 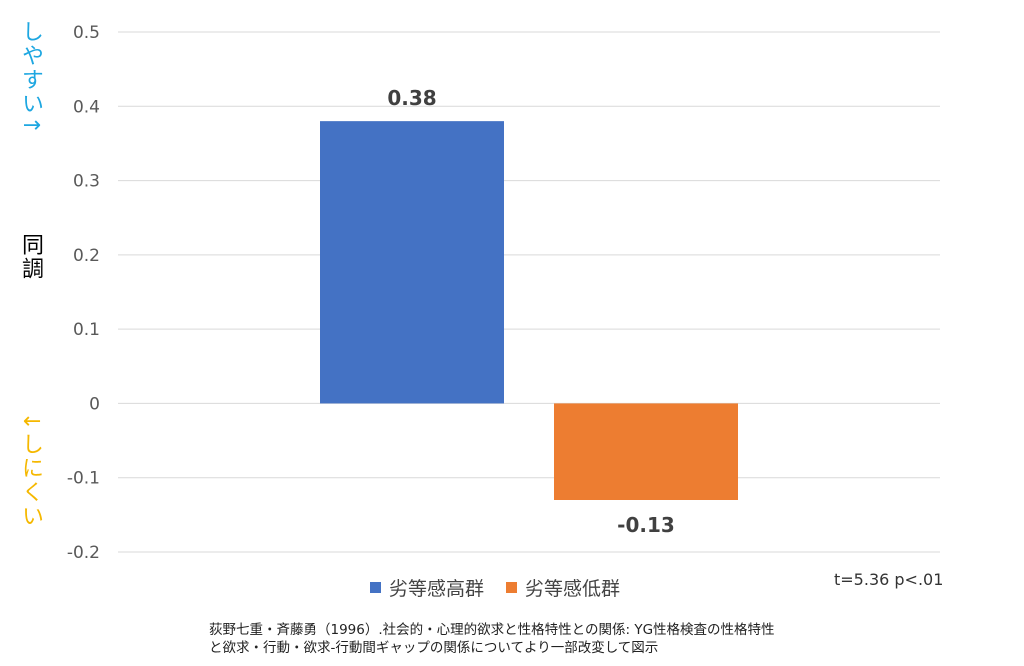 I want to click on legend-item-low: 劣等感低群, so click(x=563, y=587).